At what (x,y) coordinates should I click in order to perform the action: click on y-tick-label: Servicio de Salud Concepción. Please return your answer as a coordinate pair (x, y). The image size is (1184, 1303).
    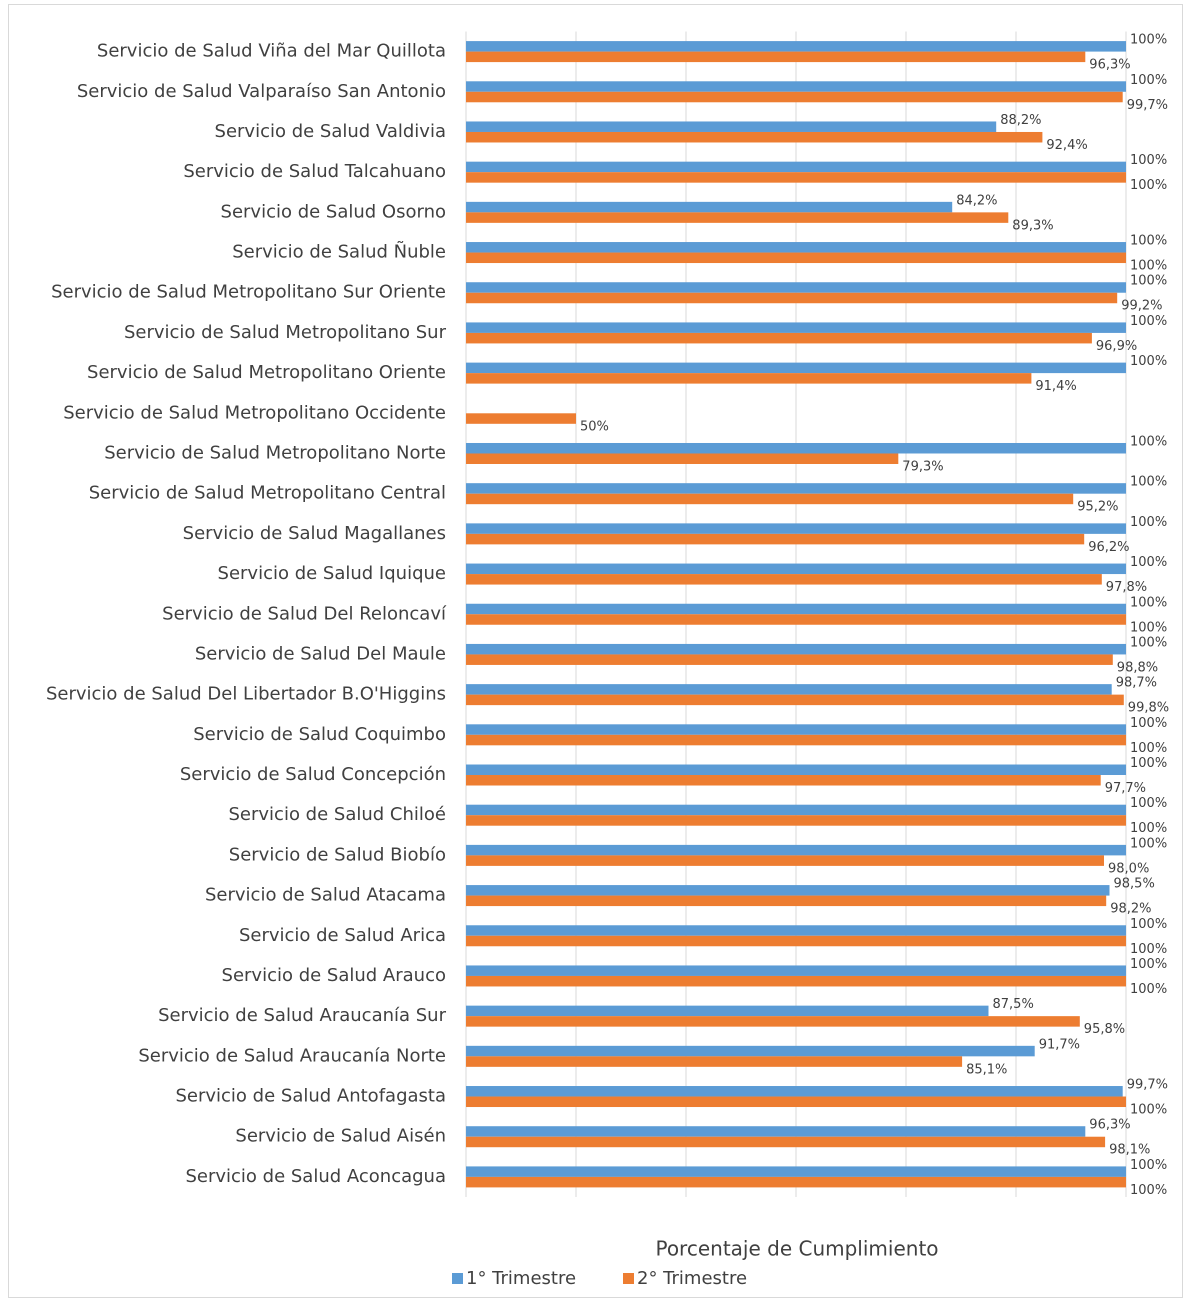
    Looking at the image, I should click on (313, 774).